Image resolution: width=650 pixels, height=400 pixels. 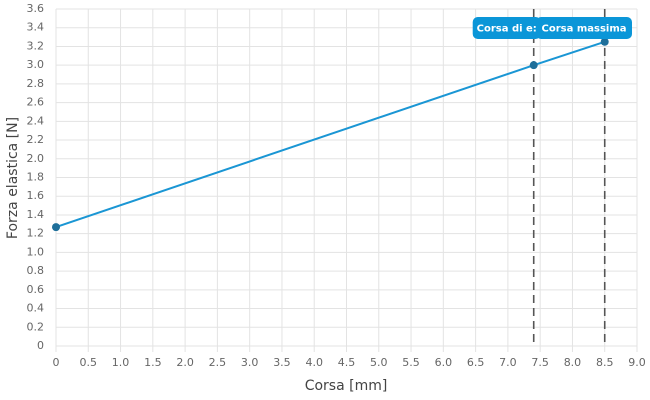 I want to click on y-tick-label: 3.0, so click(x=36, y=64).